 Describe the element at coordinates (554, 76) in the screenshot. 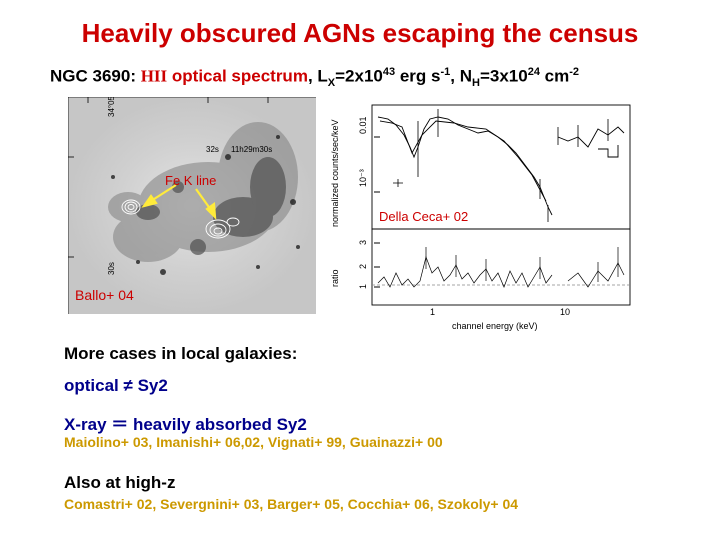

I see `nh-unit: cm` at that location.